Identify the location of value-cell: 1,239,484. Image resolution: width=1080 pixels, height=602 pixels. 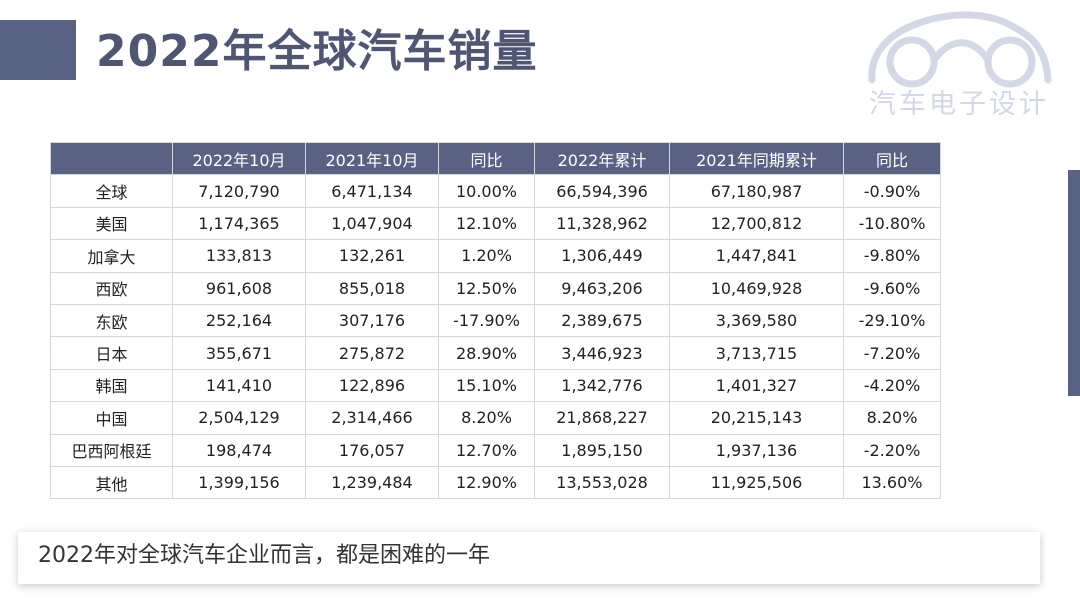
(372, 482).